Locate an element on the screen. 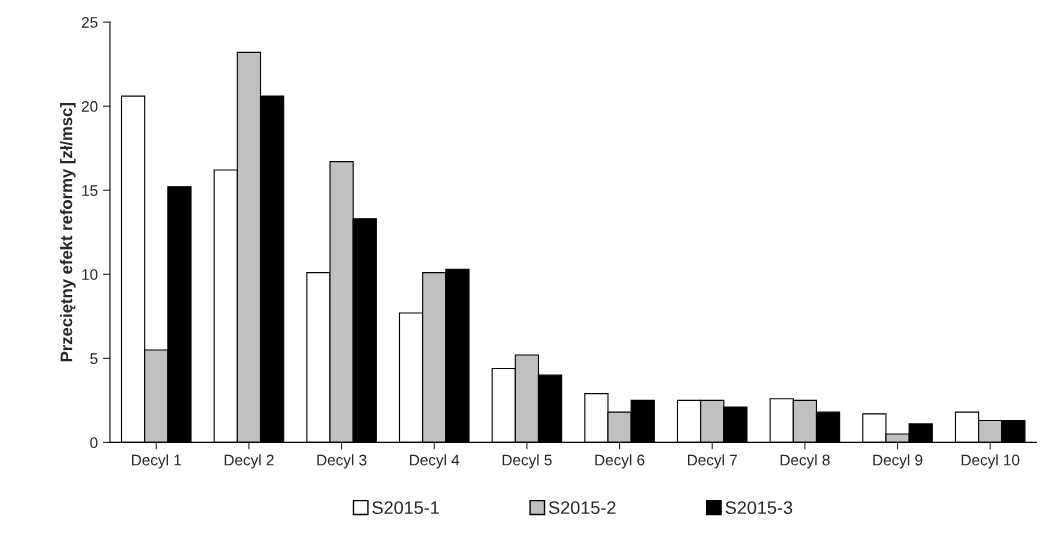  y-tick-label: 10 is located at coordinates (90, 274).